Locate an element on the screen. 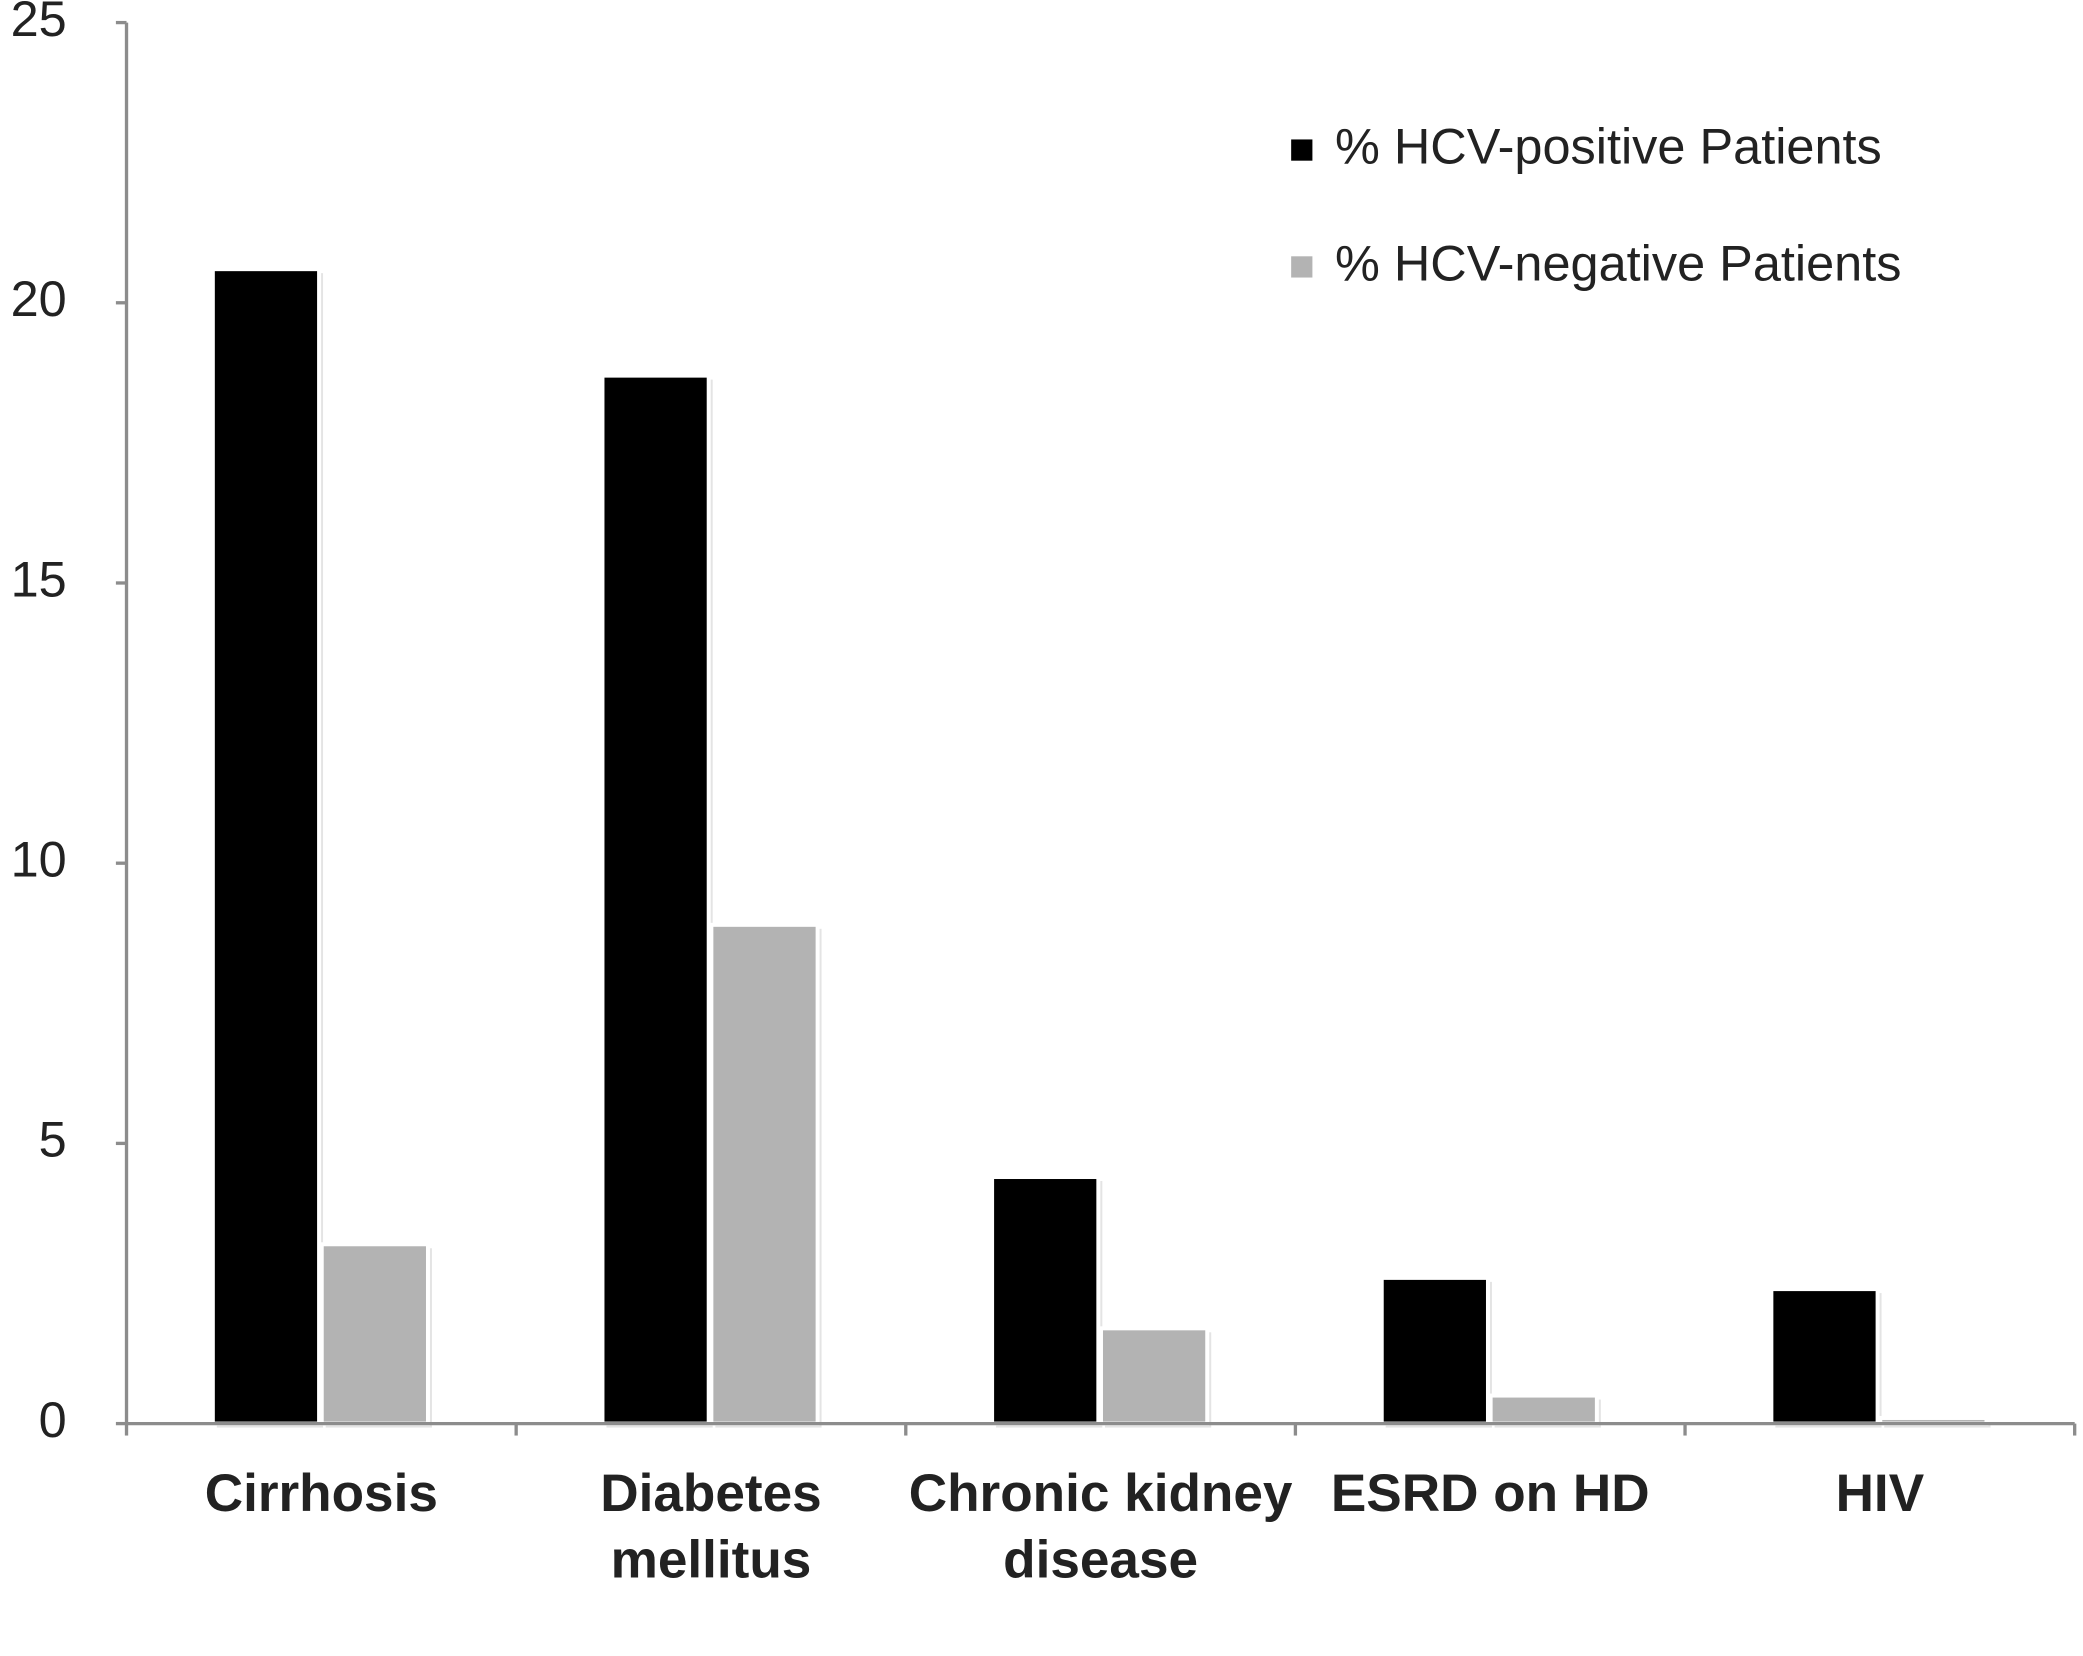 This screenshot has width=2083, height=1656. legend-label: % HCV-negative Patients is located at coordinates (1618, 262).